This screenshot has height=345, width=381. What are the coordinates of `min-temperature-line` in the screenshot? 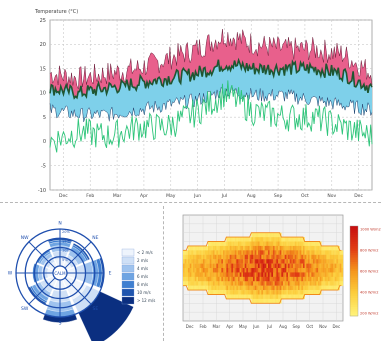 It's located at (211, 104).